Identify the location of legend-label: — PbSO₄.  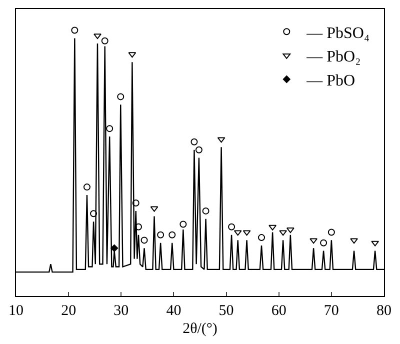
(338, 33).